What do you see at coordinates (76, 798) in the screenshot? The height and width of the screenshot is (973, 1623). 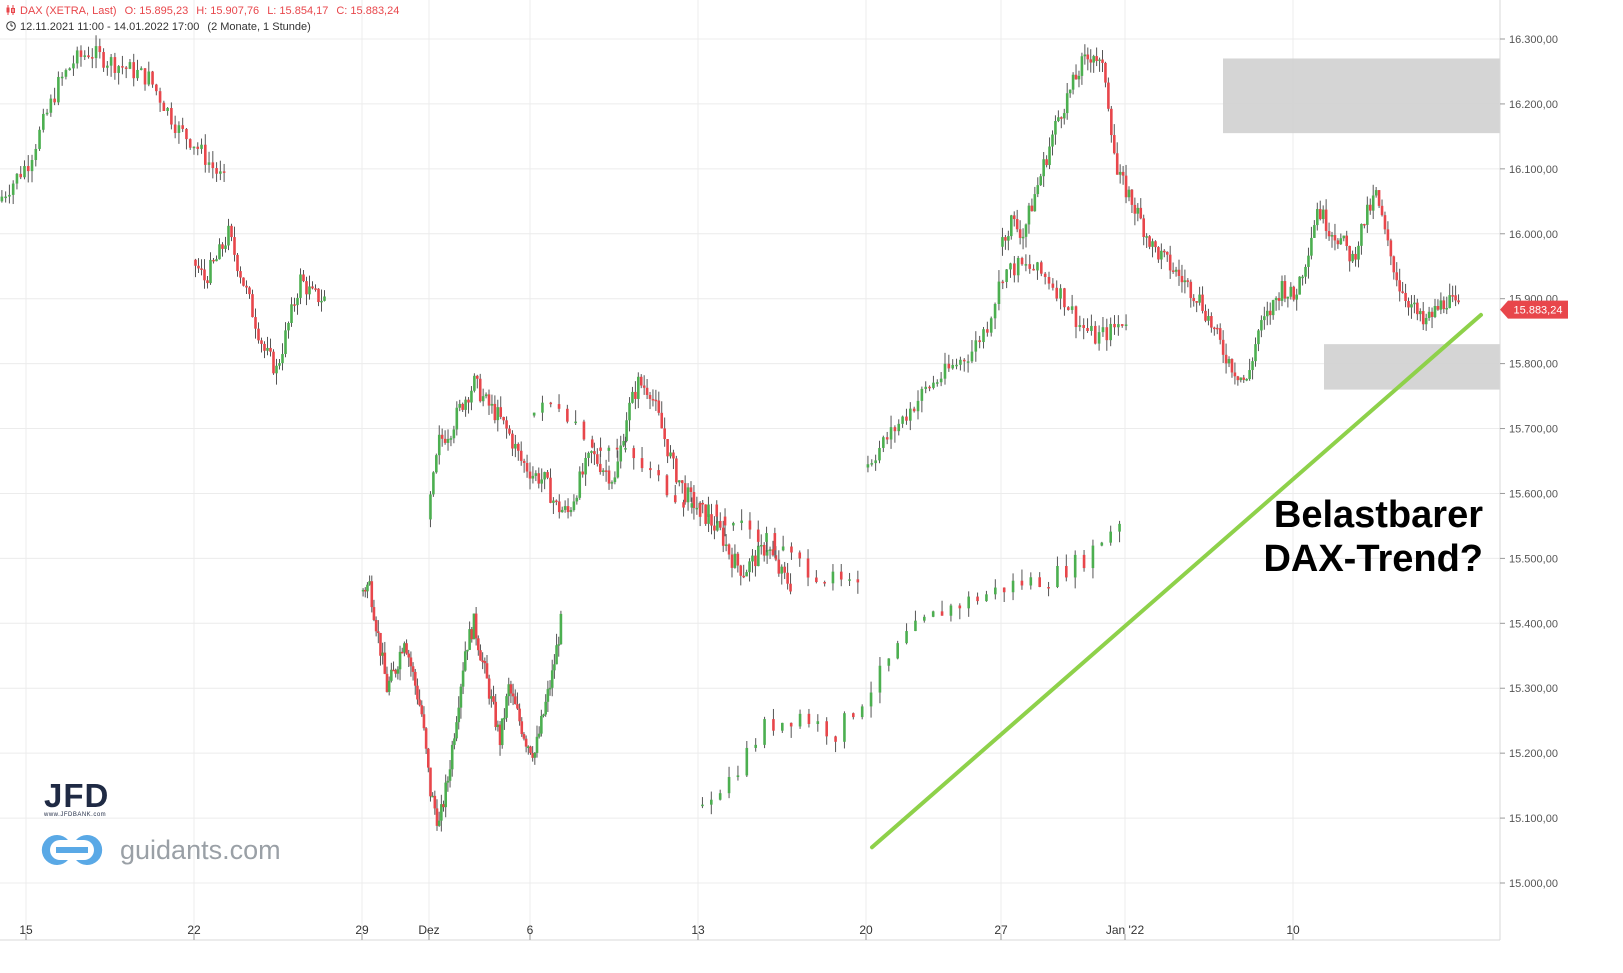 I see `jfd-logo: JFD www.JFDBANK.com` at bounding box center [76, 798].